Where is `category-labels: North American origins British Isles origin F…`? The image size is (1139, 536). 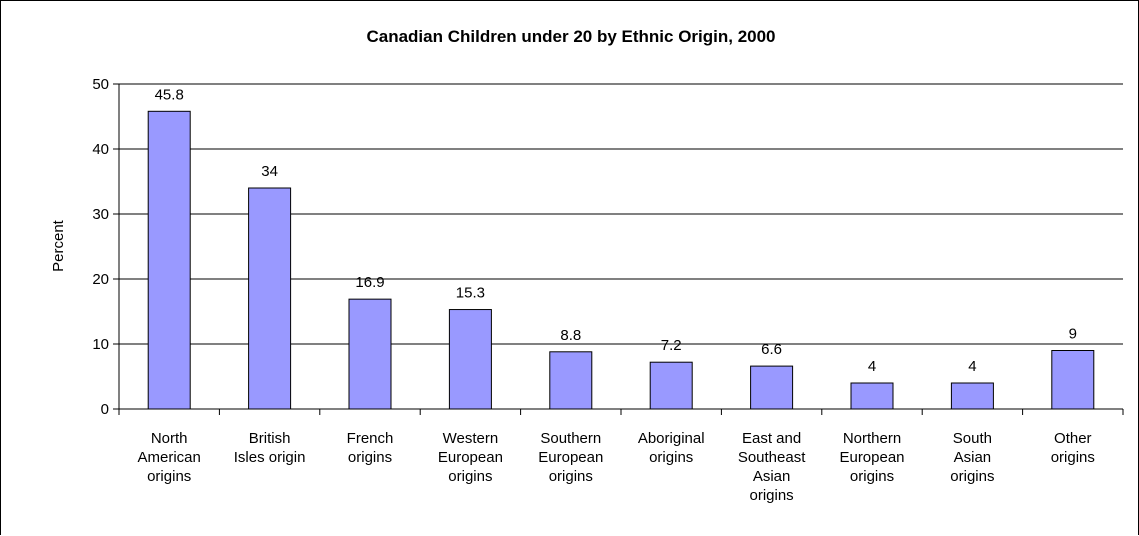 category-labels: North American origins British Isles origin F… is located at coordinates (616, 467).